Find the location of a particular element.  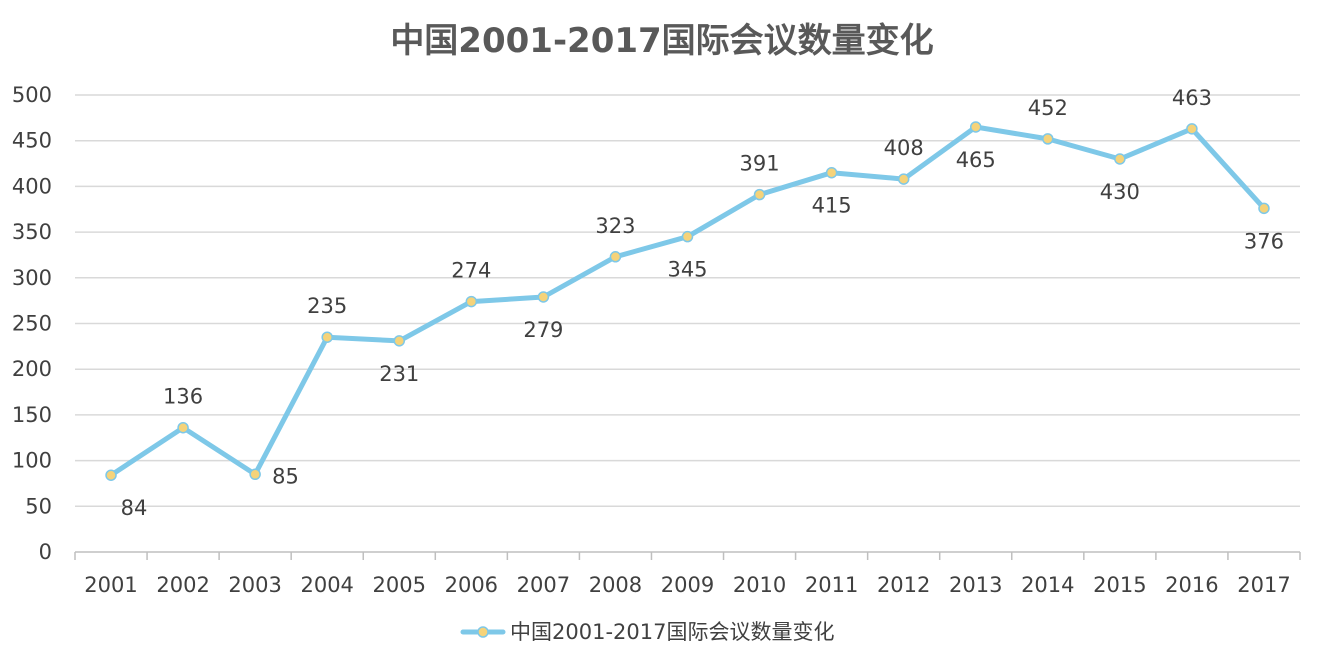

legend-label: 中国2001-2017国际会议数量变化 is located at coordinates (672, 632).